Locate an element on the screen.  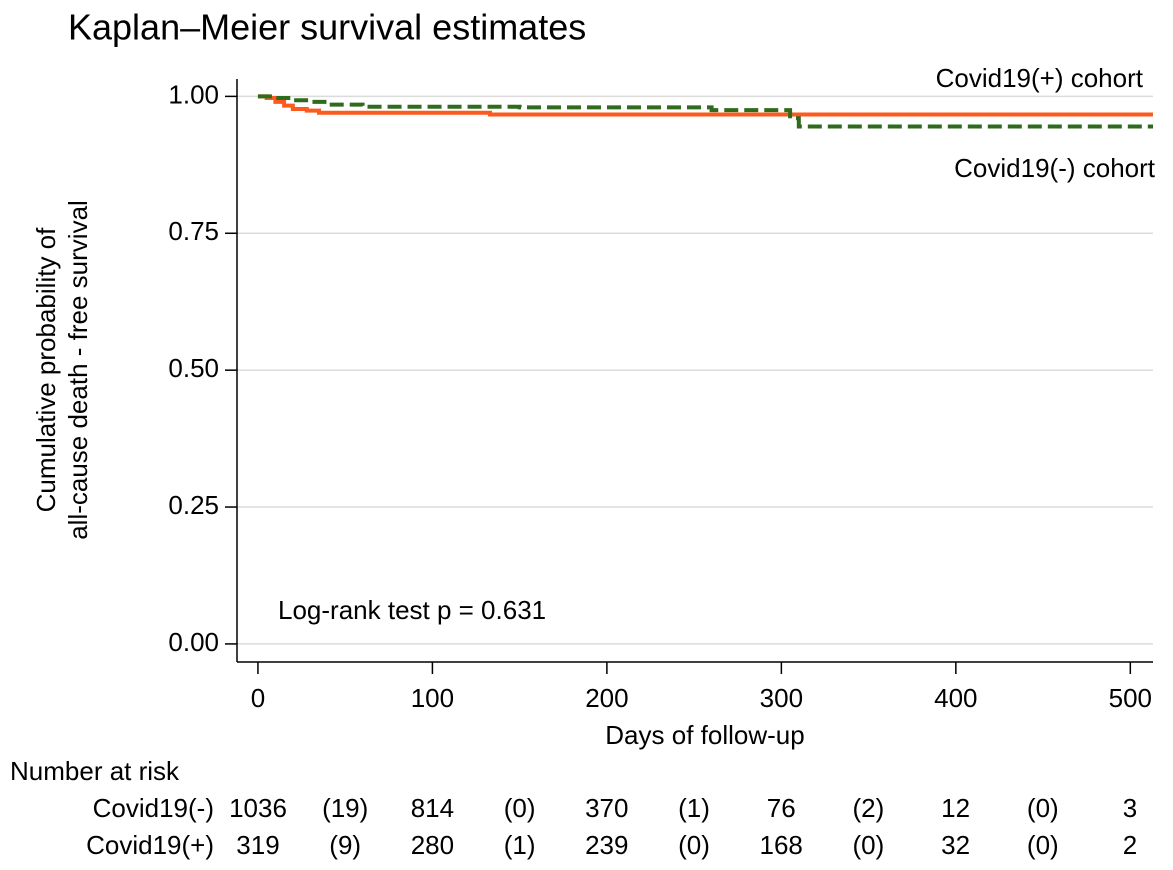
y-tick-label: 1.00 is located at coordinates (193, 94).